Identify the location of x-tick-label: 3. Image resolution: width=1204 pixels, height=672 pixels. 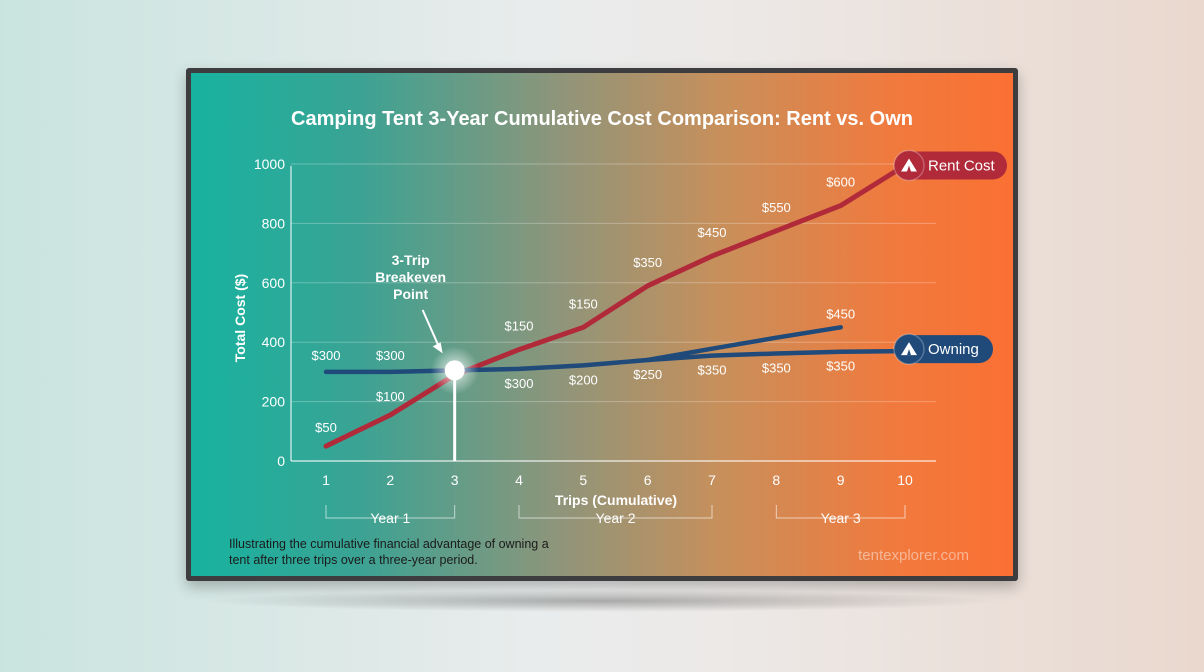
(455, 480).